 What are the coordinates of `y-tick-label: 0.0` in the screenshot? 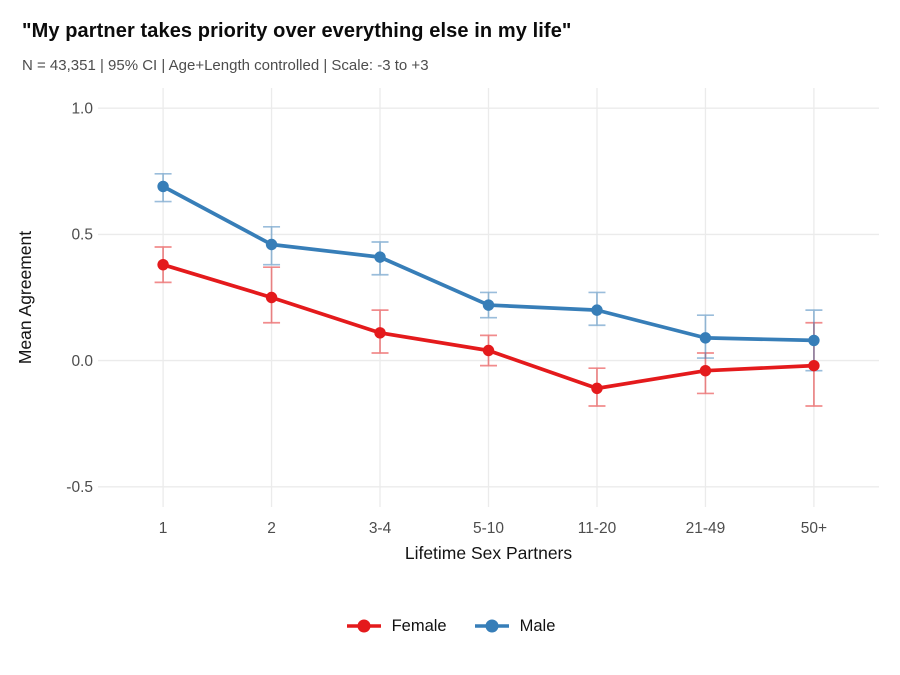 It's located at (82, 361).